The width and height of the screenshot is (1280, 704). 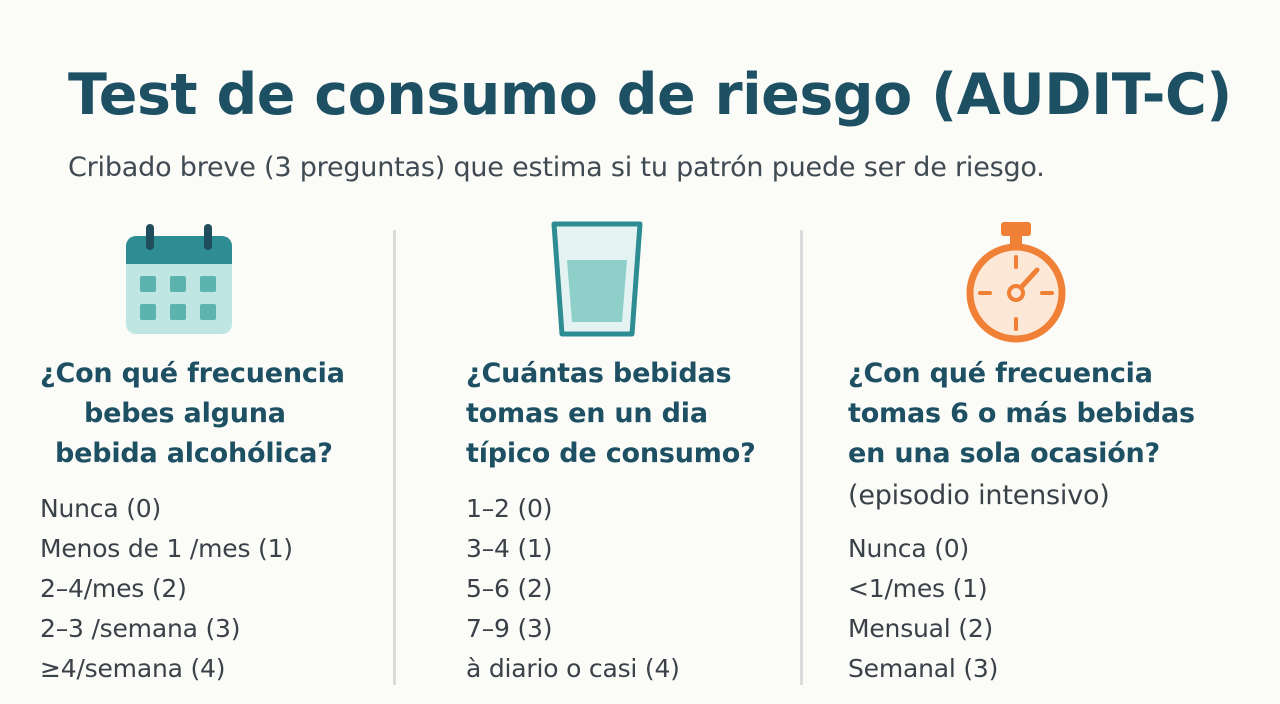 I want to click on option-item: ≥4/semana (4), so click(x=133, y=668).